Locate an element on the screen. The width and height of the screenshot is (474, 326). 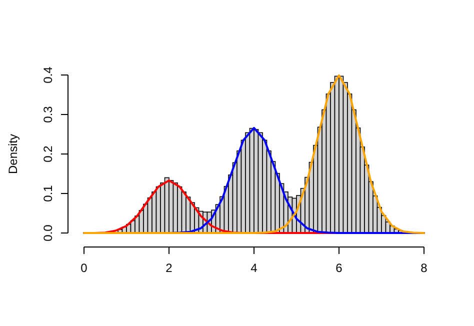
y-tick-label: 0.1 is located at coordinates (48, 193).